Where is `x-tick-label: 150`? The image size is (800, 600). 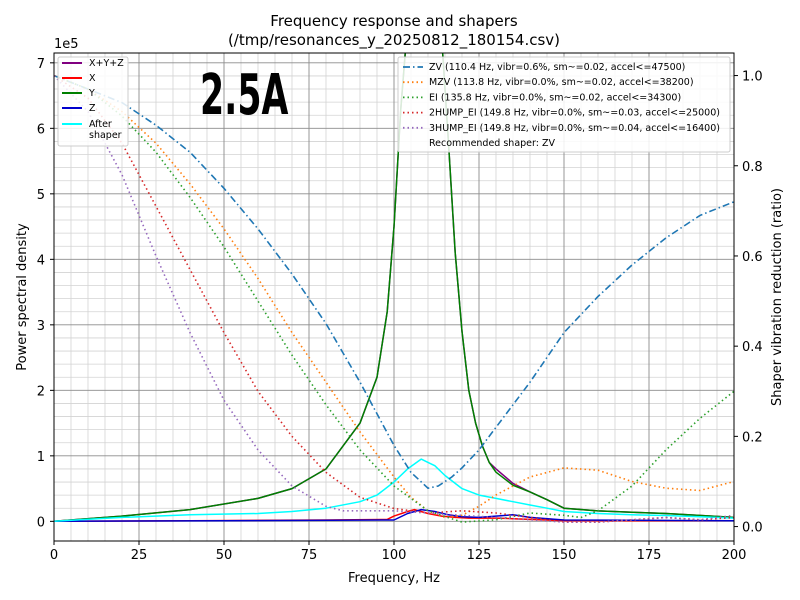 x-tick-label: 150 is located at coordinates (564, 555).